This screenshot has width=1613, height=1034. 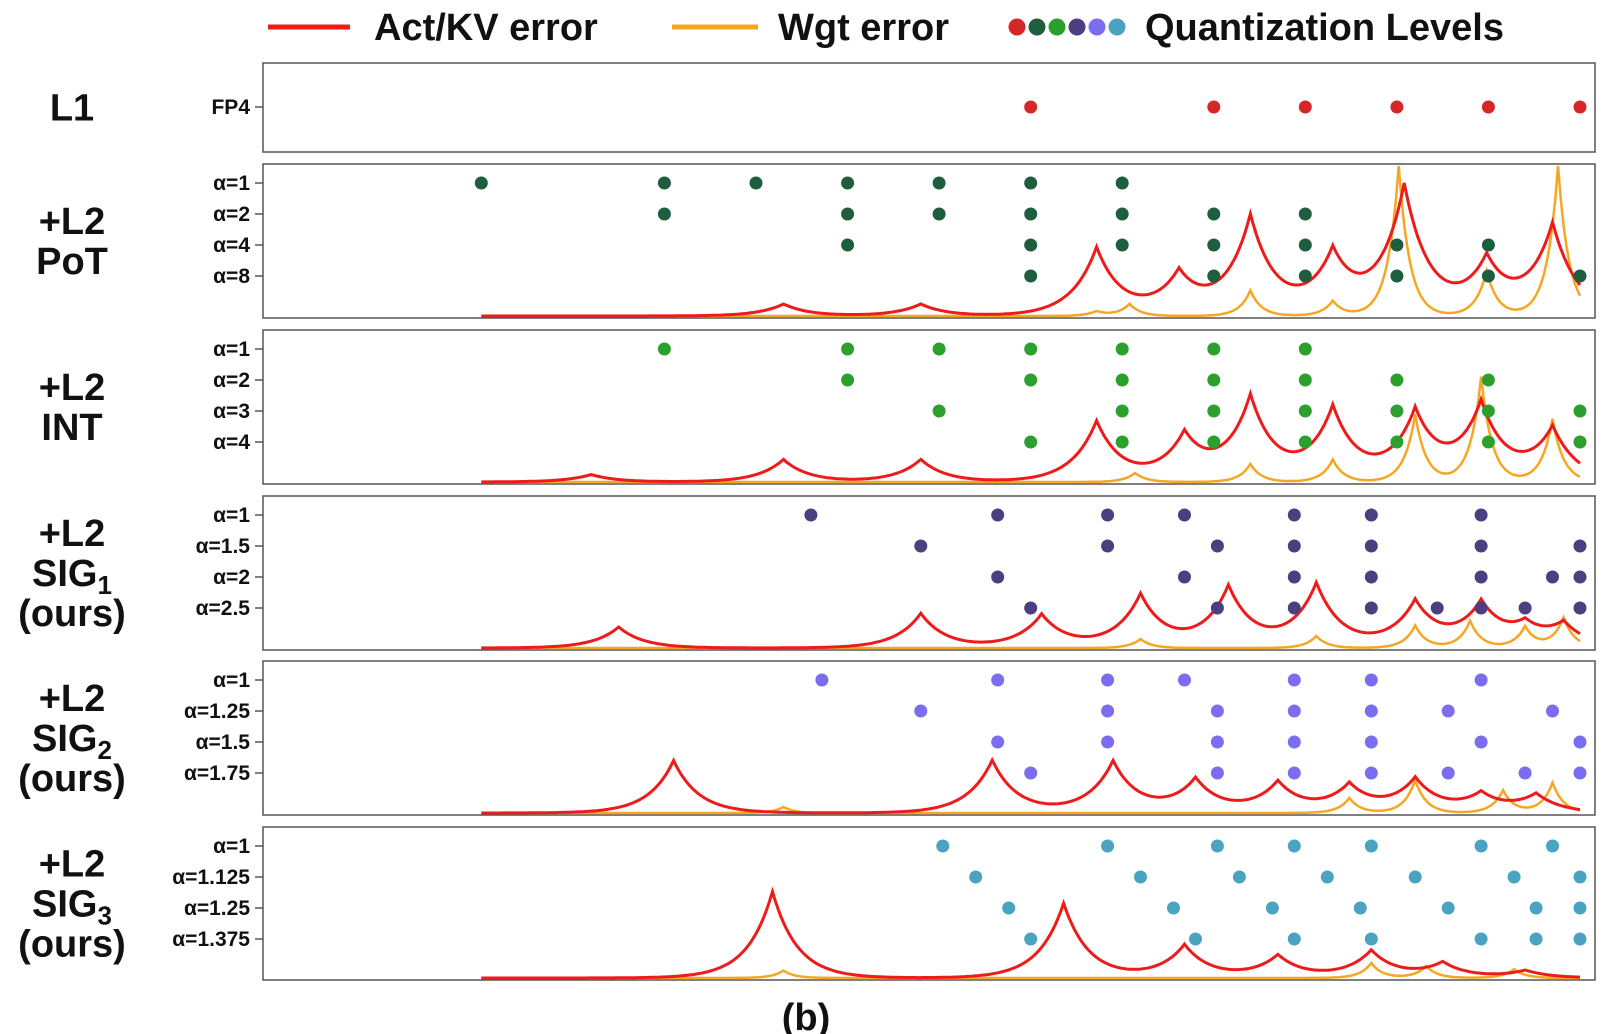 I want to click on level-label: α=4, so click(x=231, y=245).